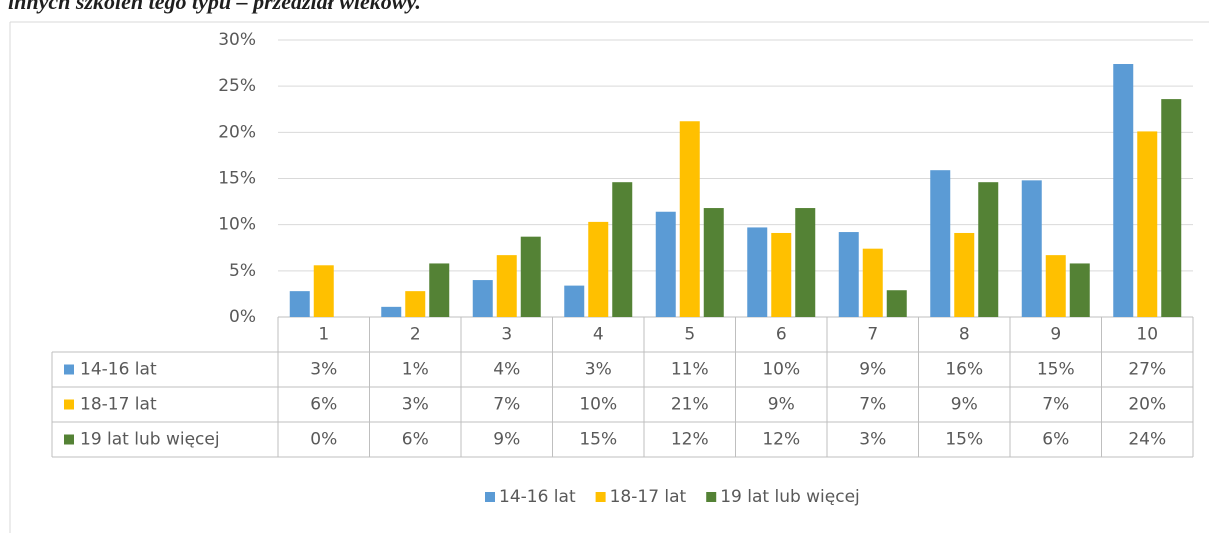  What do you see at coordinates (415, 370) in the screenshot?
I see `table-value: 1%` at bounding box center [415, 370].